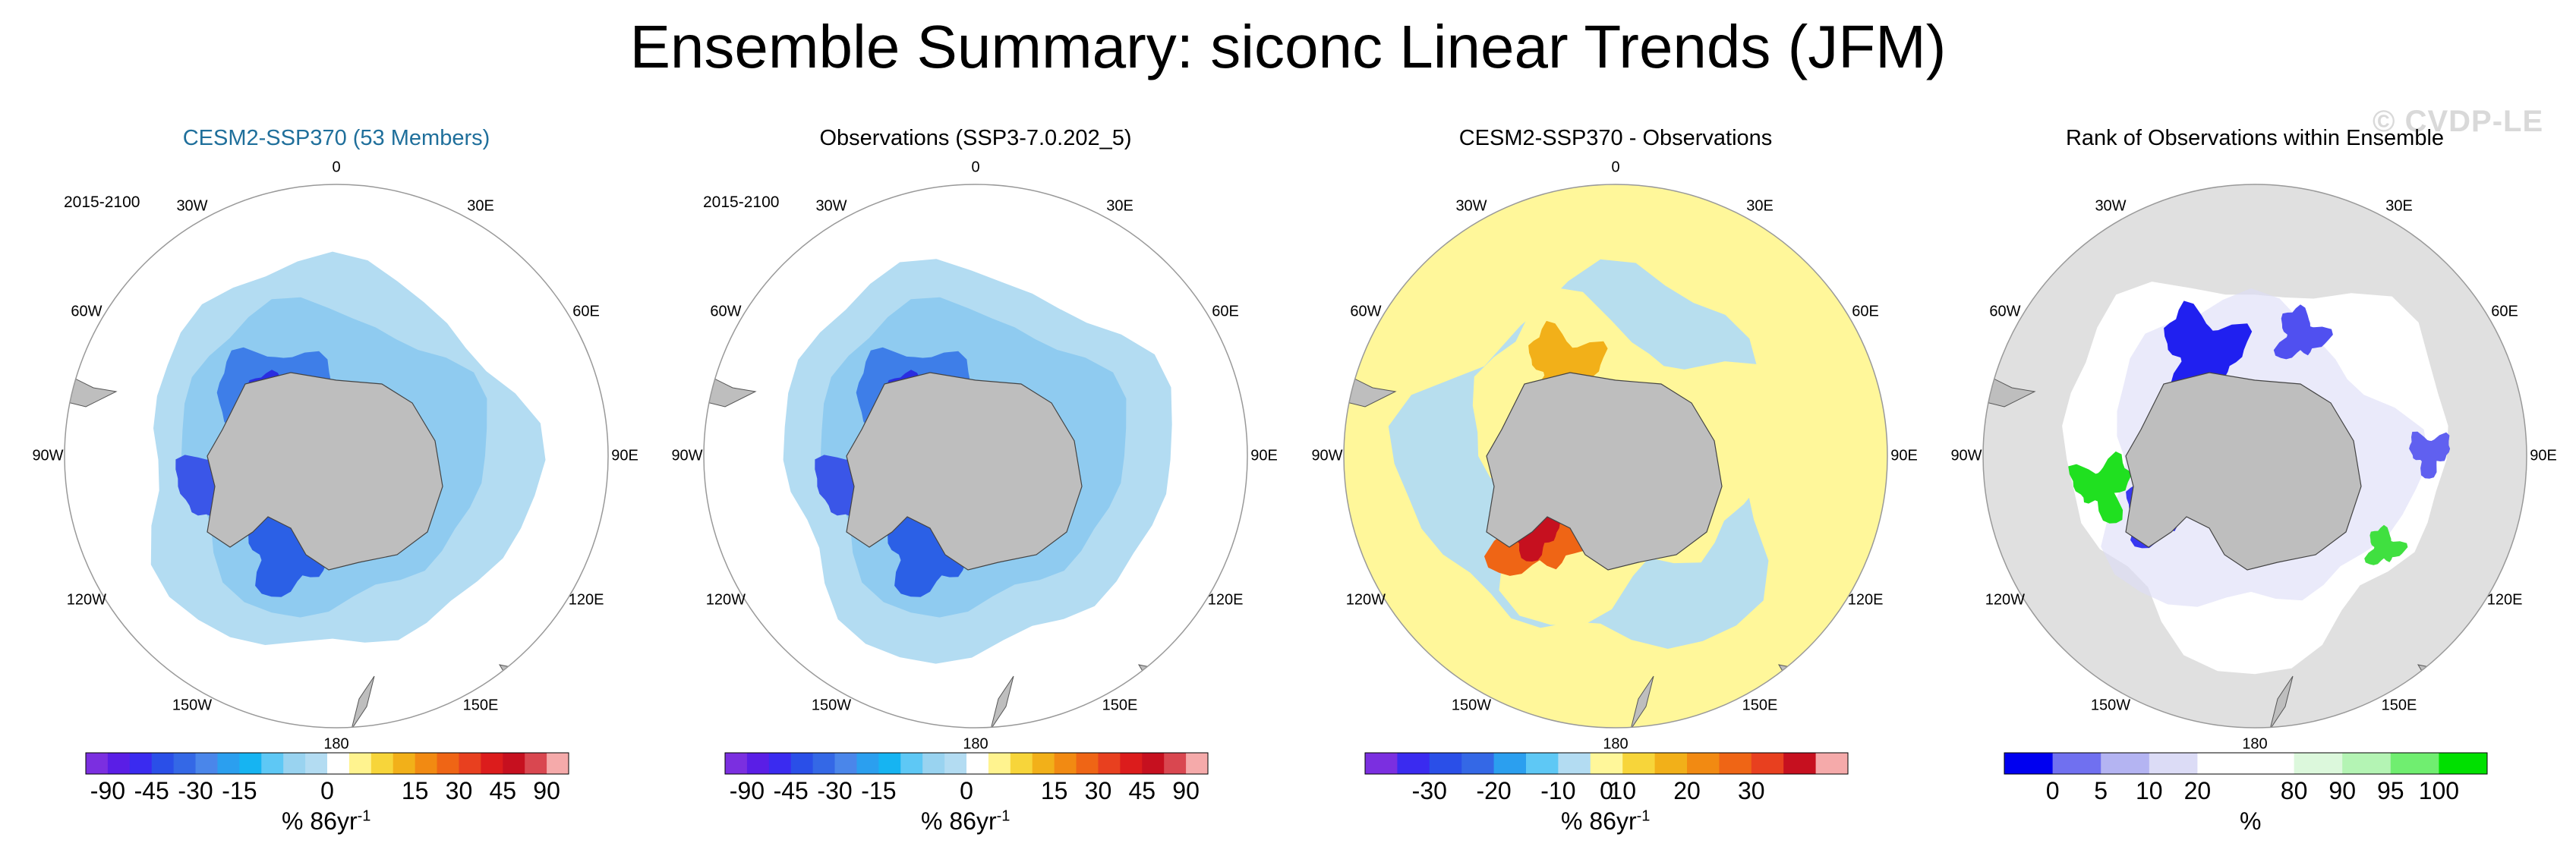 The image size is (2576, 856). Describe the element at coordinates (336, 138) in the screenshot. I see `panel-title: CESM2-SSP370 (53 Members)` at that location.